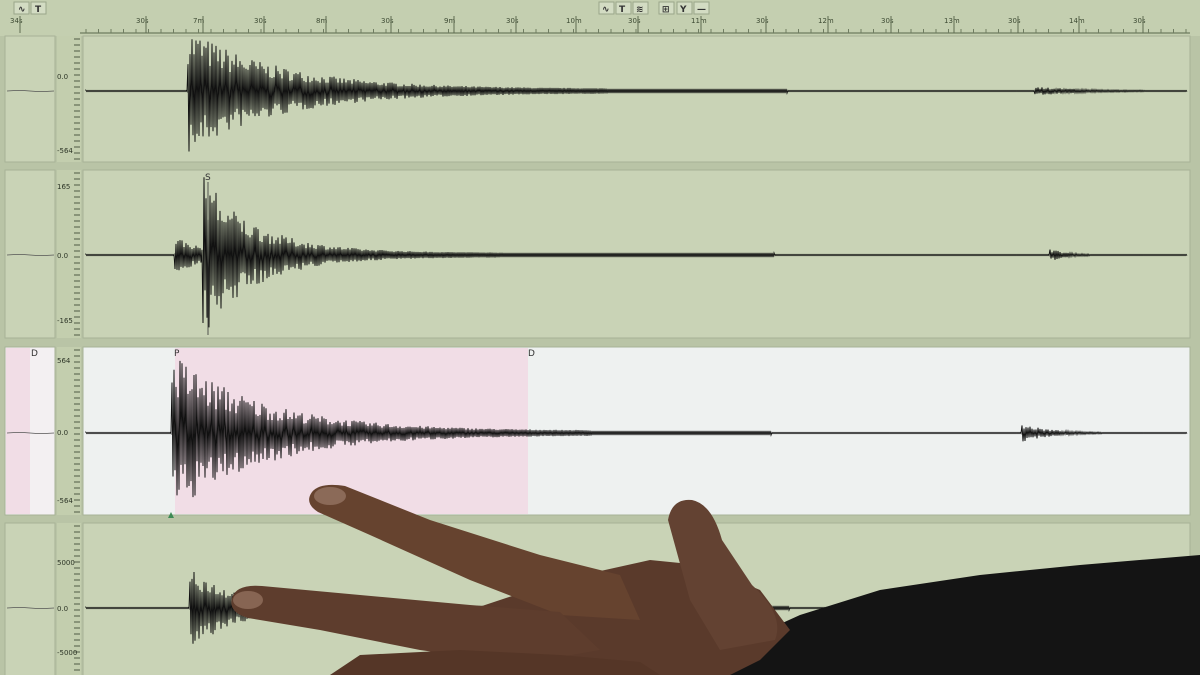  Describe the element at coordinates (18, 431) in the screenshot. I see `mini-pick-window` at that location.